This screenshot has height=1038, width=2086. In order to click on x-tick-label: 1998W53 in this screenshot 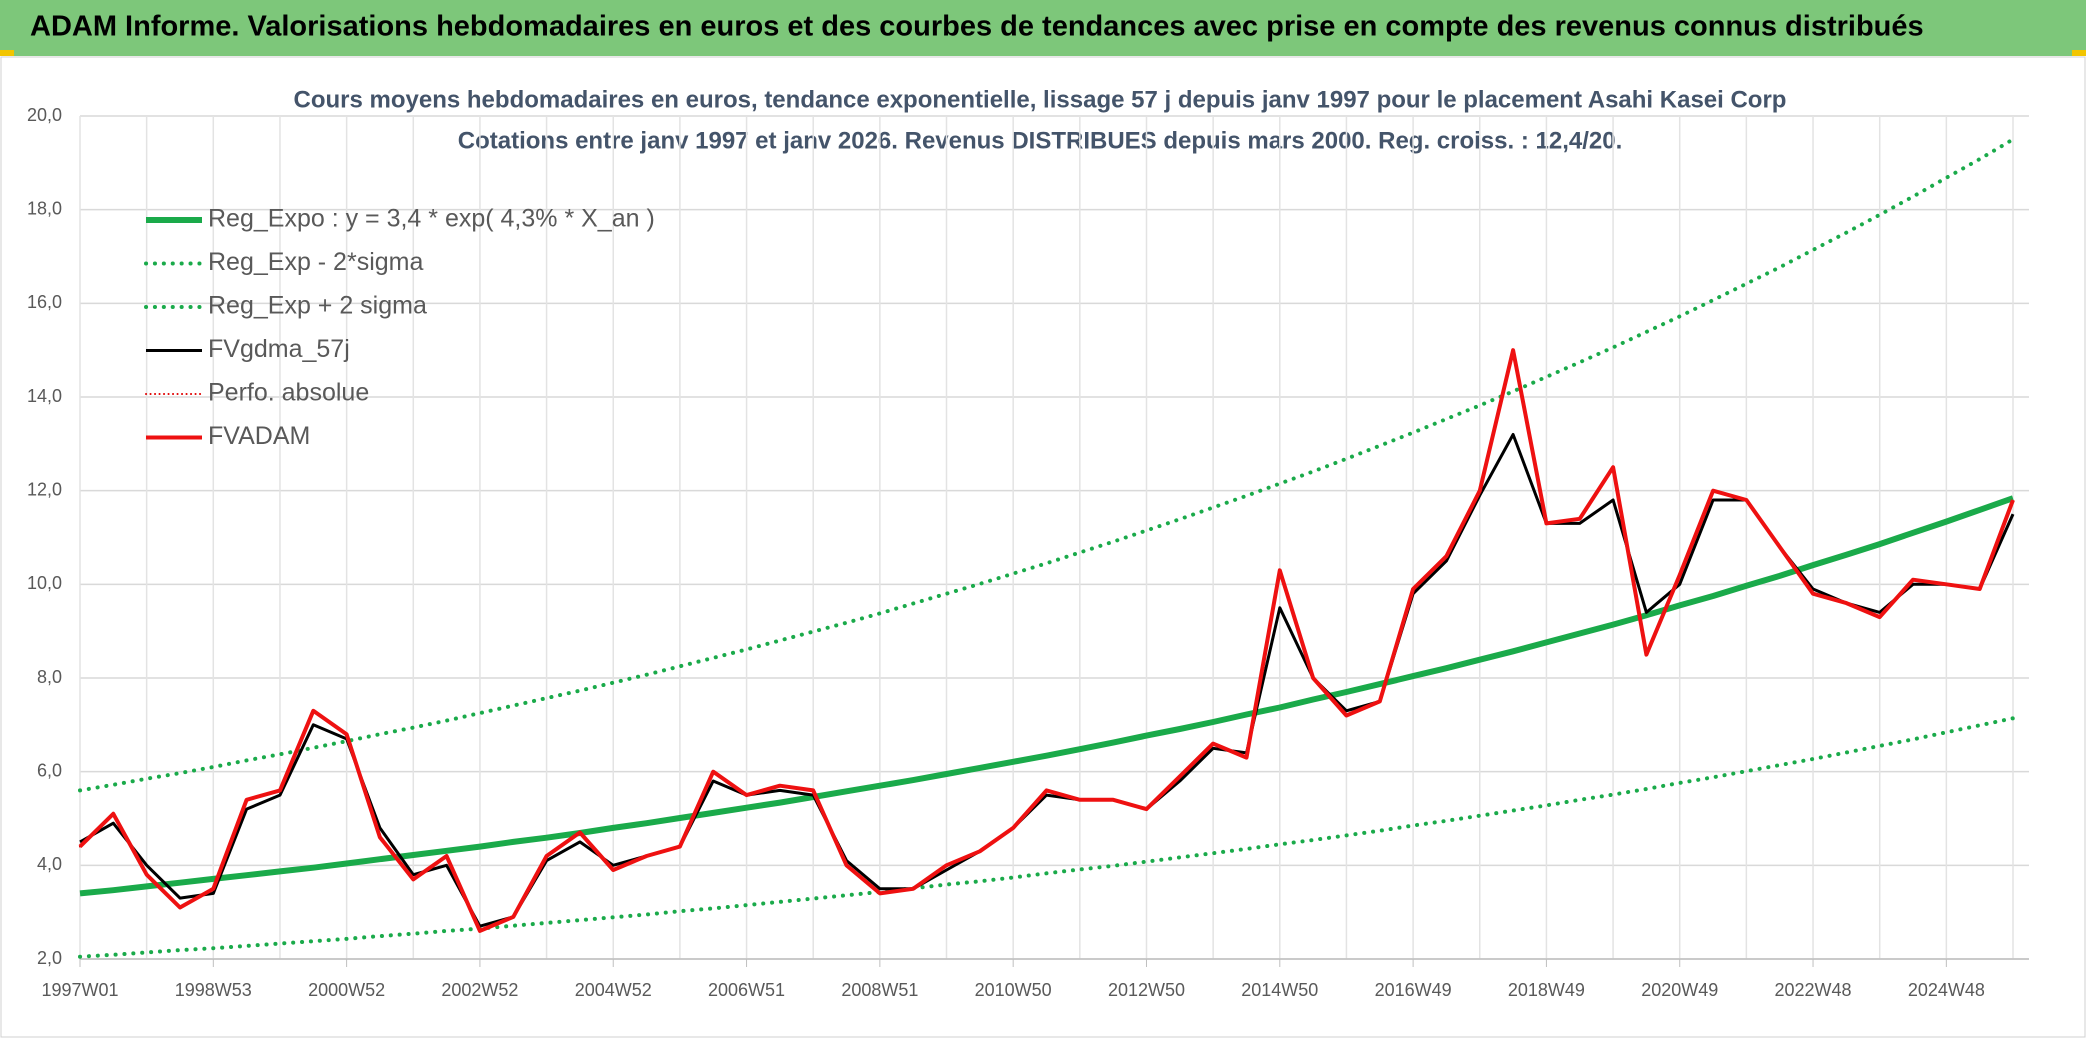, I will do `click(213, 990)`.